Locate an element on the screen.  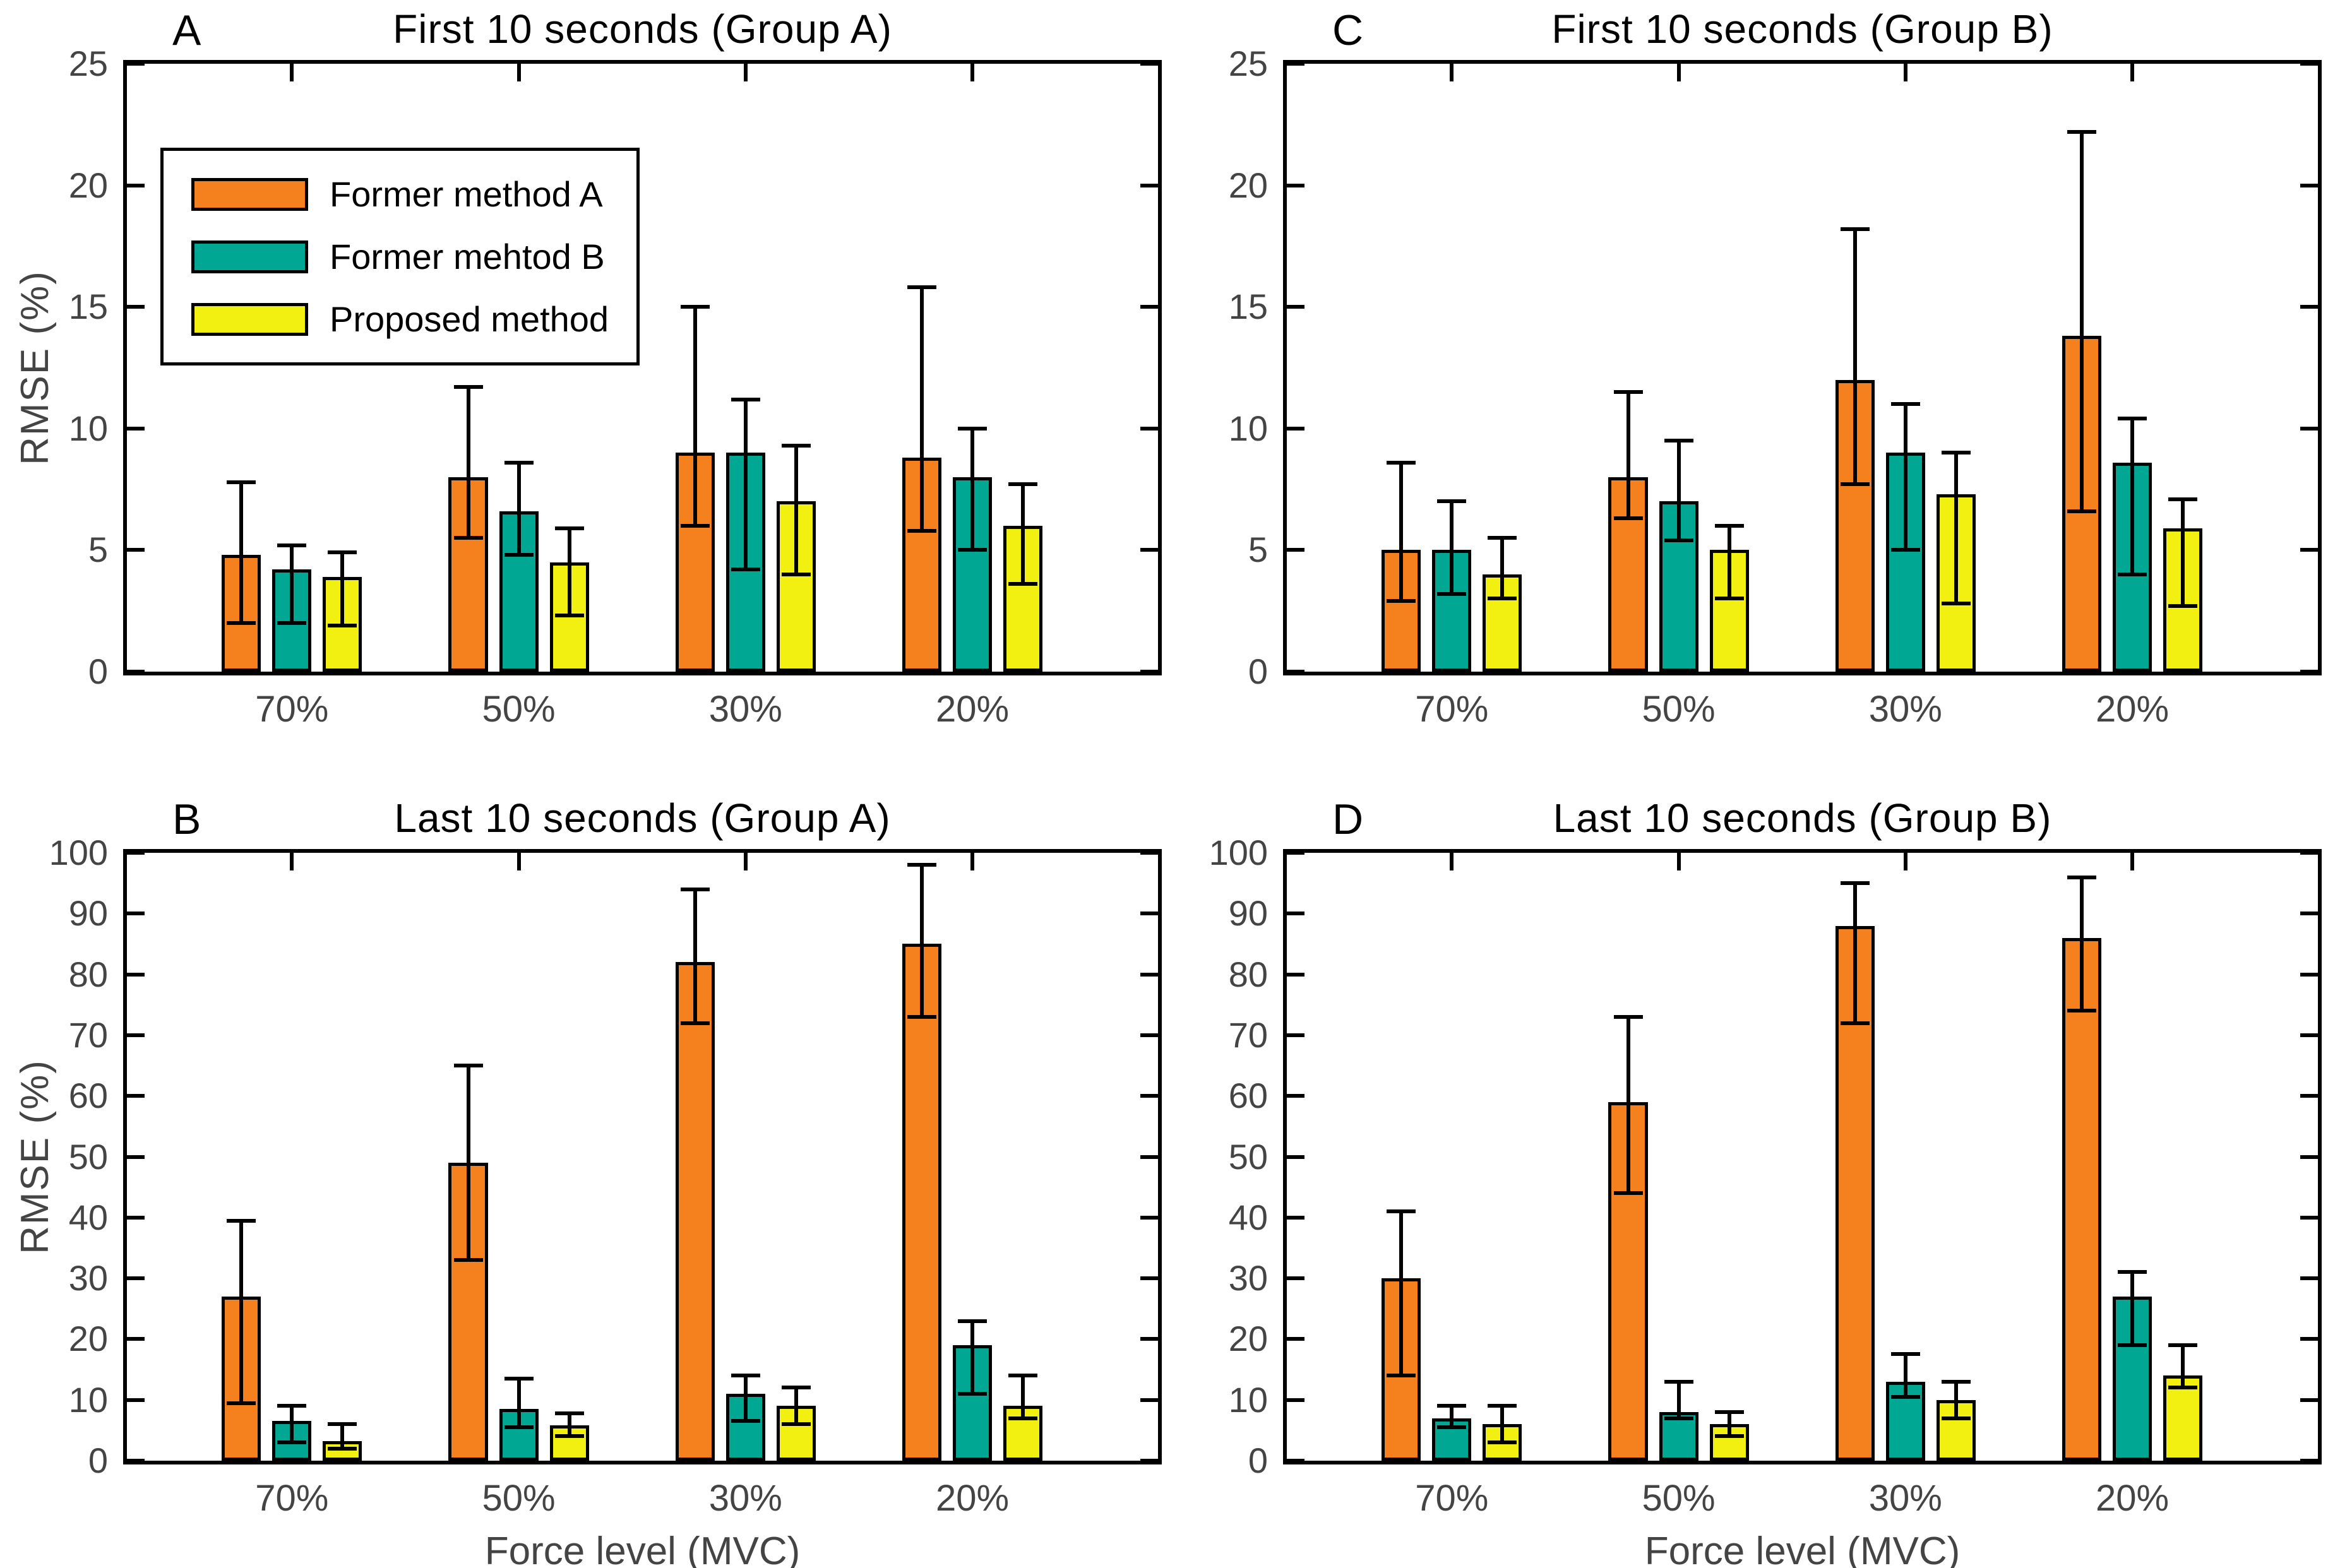
x-axis-label: Force level (MVC) is located at coordinates (1802, 1548).